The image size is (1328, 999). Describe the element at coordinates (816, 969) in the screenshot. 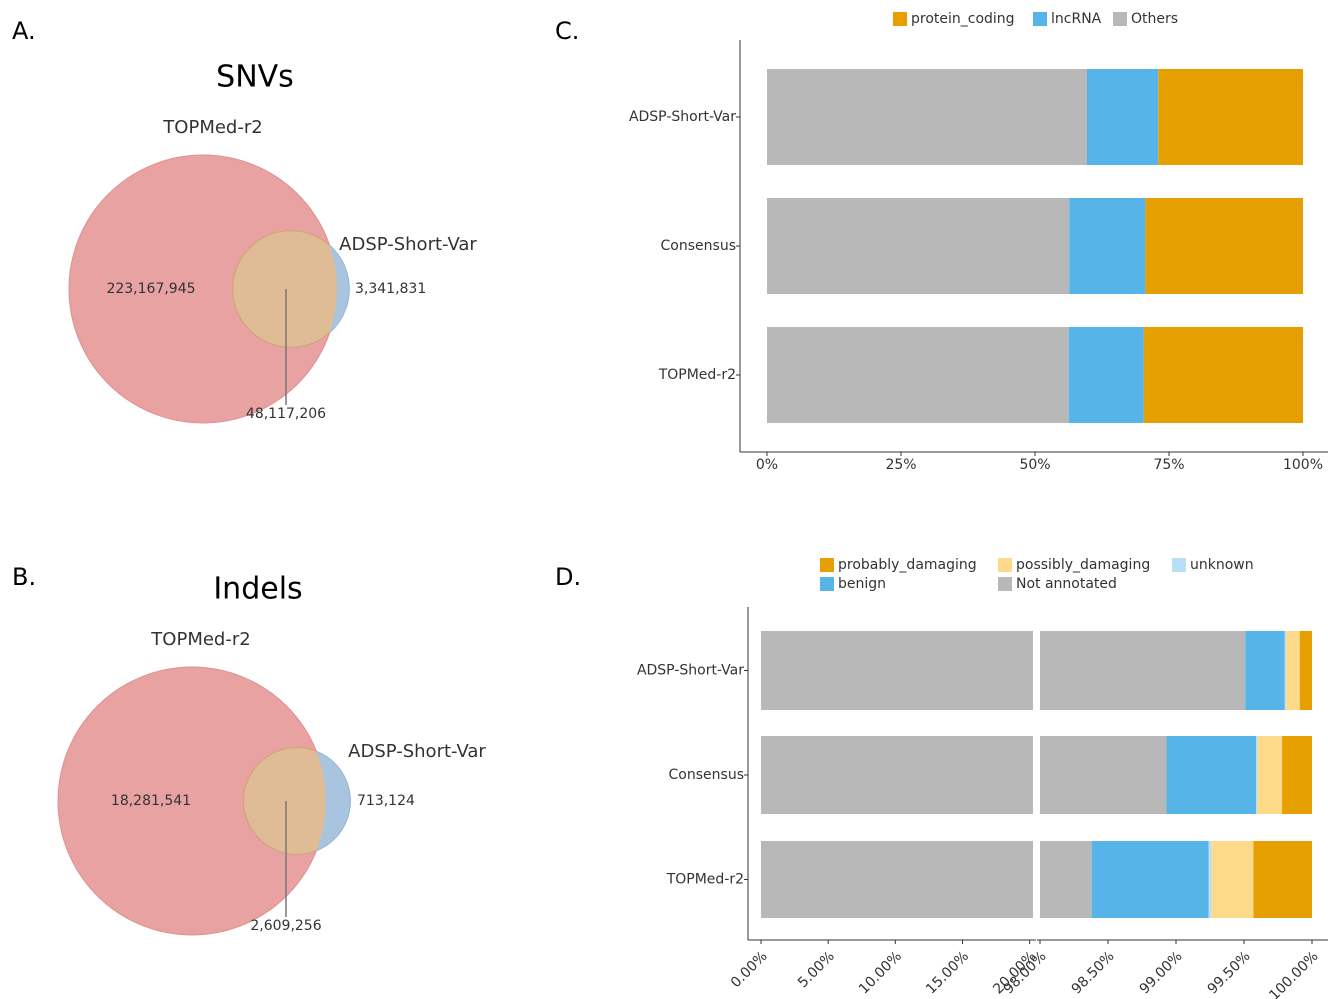

I see `x-tick-label: 5.00%` at that location.